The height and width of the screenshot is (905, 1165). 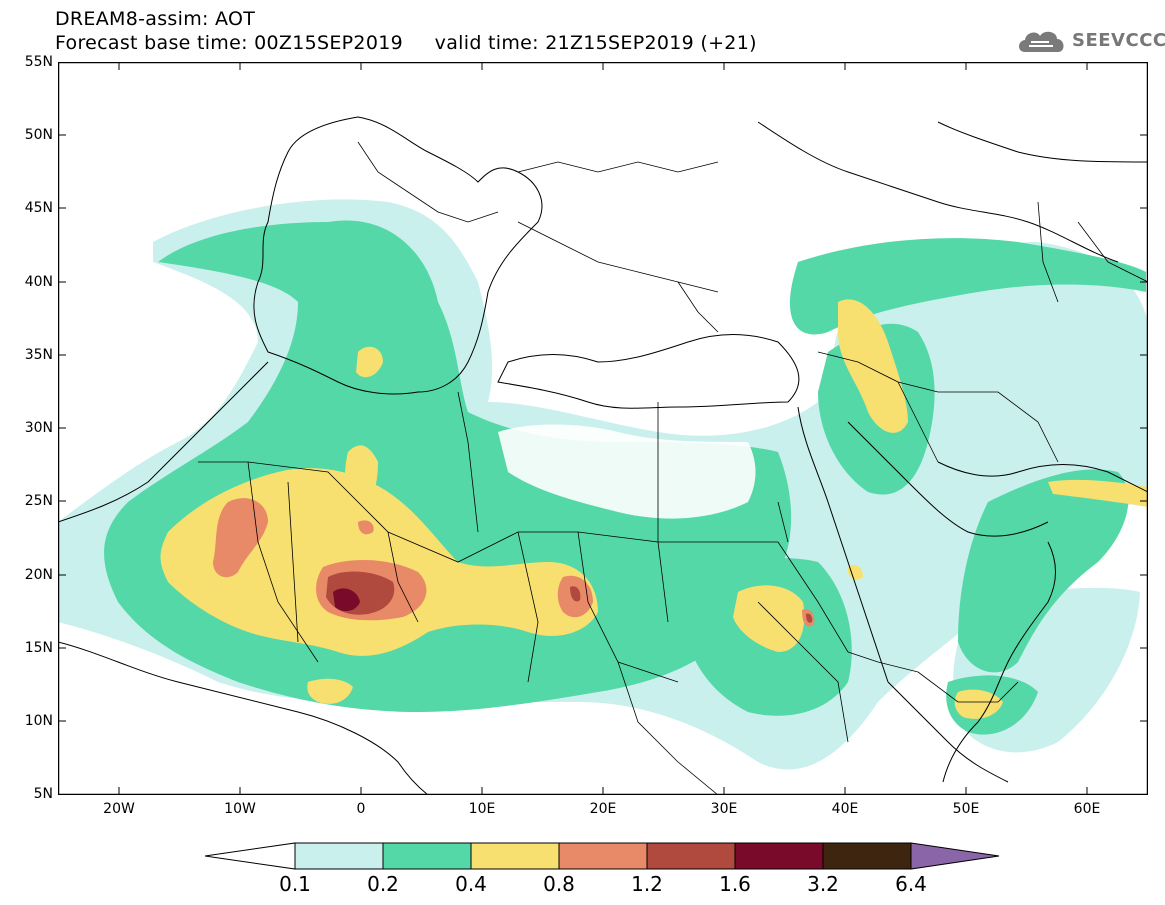 What do you see at coordinates (845, 809) in the screenshot?
I see `lon-label-40e: 40E` at bounding box center [845, 809].